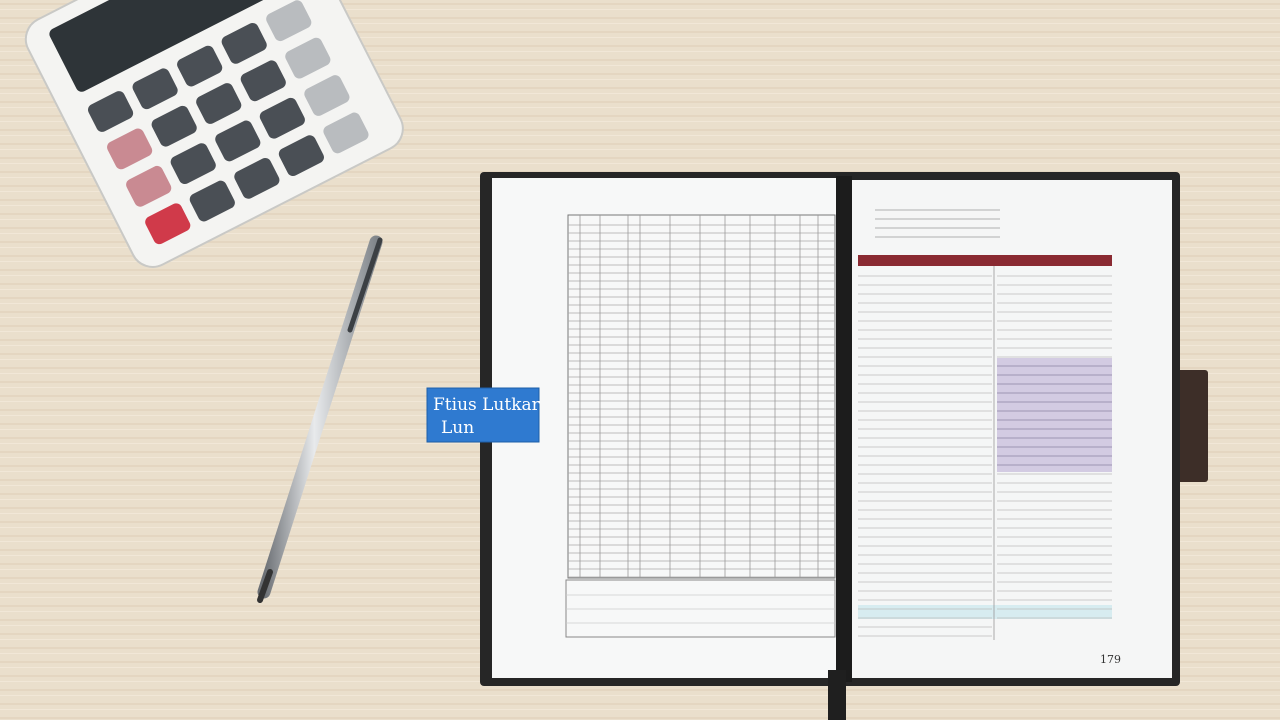 The image size is (1280, 720). I want to click on calculator-keys, so click(228, 122).